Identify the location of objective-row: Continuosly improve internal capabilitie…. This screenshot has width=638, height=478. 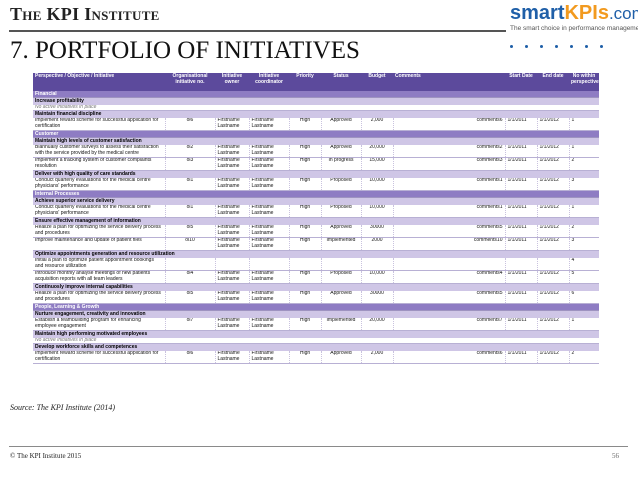
(316, 287).